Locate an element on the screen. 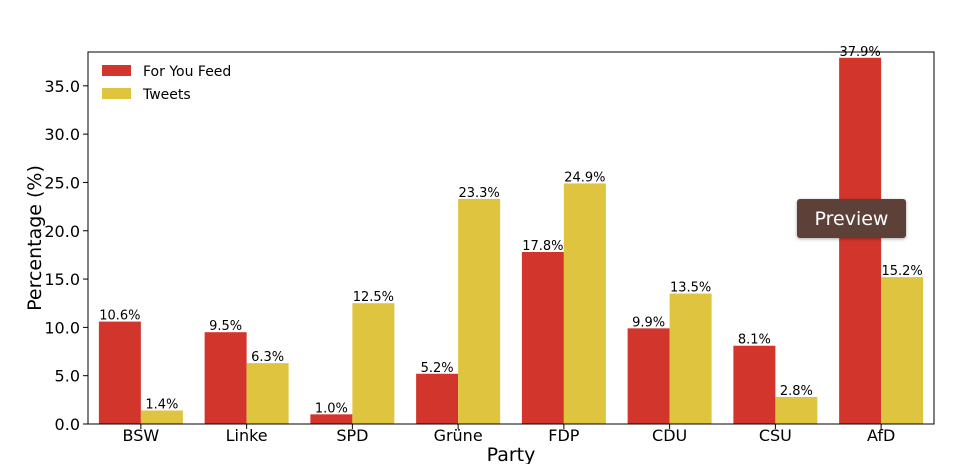  x-tick-label-cdu: CDU is located at coordinates (669, 435).